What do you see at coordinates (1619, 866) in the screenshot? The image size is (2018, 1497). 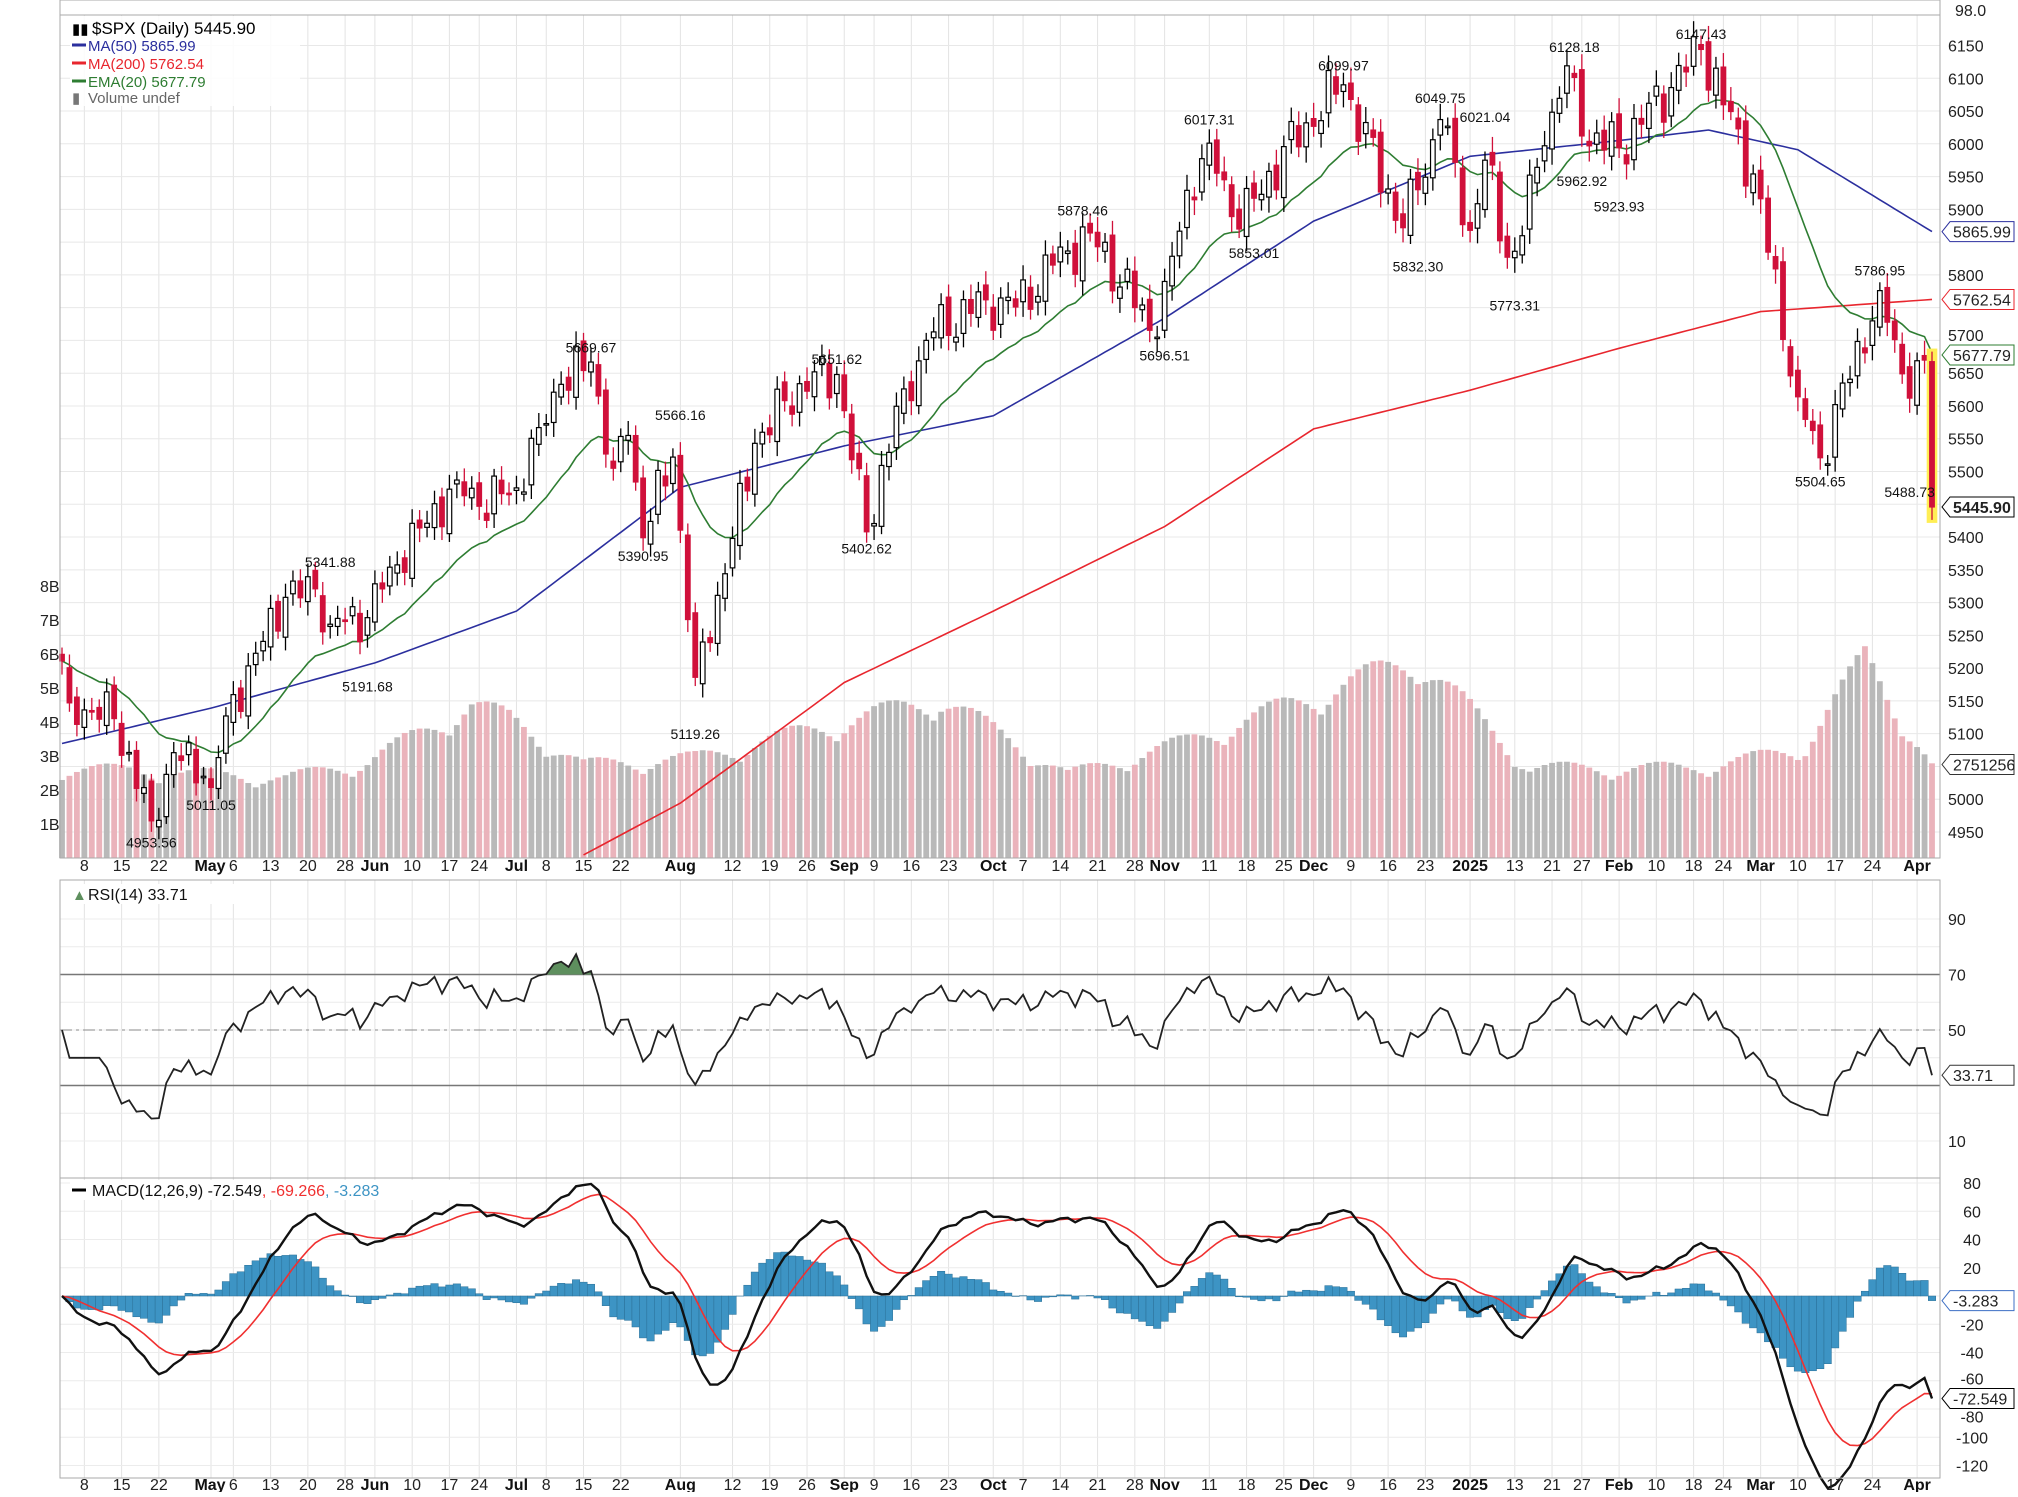 I see `x-axis-label: Feb` at bounding box center [1619, 866].